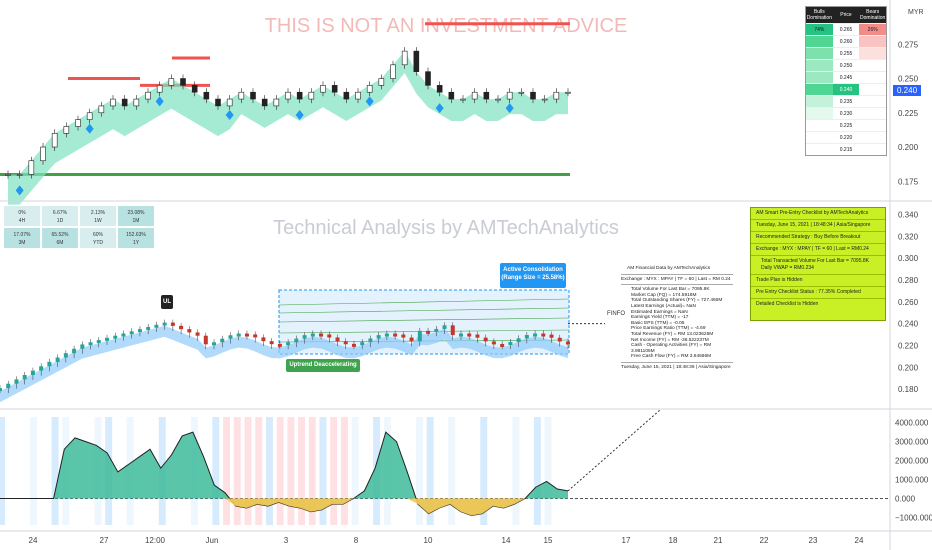 The width and height of the screenshot is (932, 550). I want to click on bears-header: Bears Domination, so click(873, 15).